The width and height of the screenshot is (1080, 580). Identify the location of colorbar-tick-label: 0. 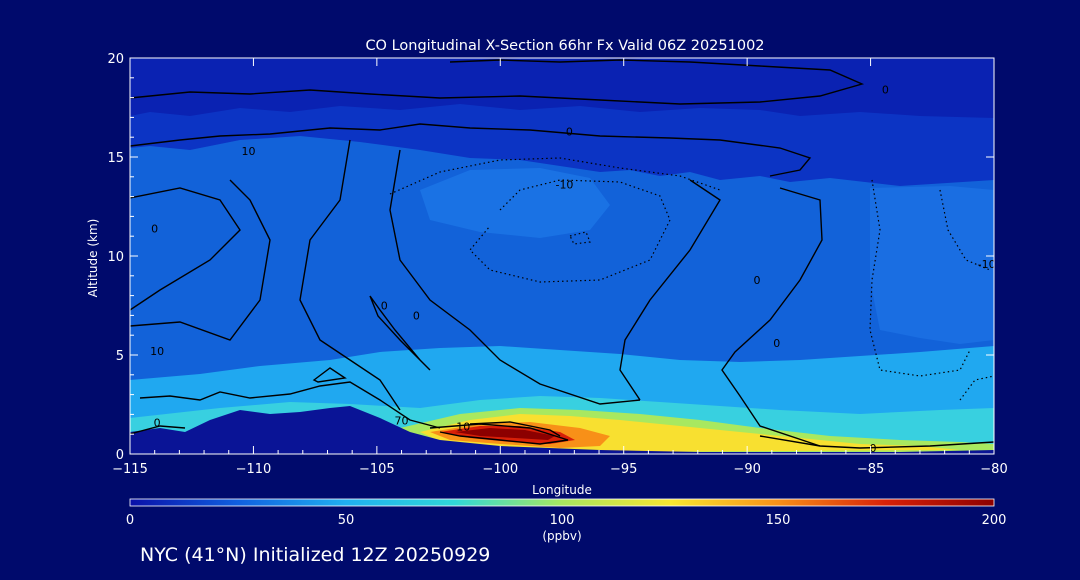
(130, 520).